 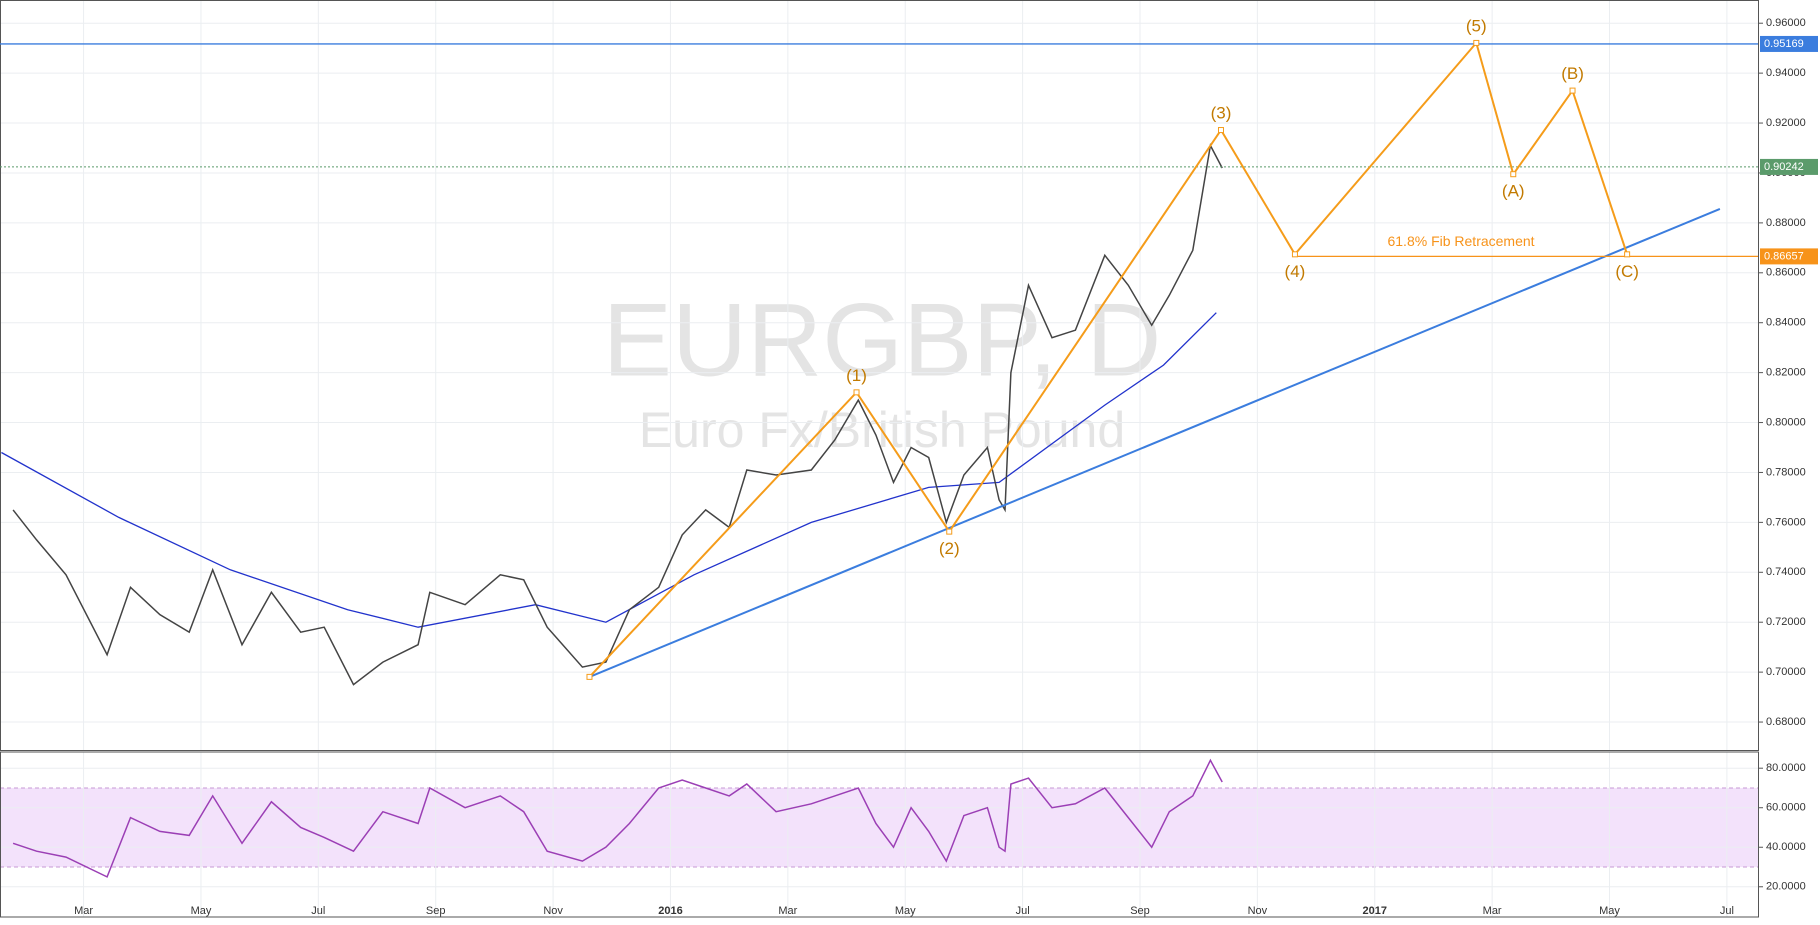 I want to click on x-tick-label: 2017, so click(x=1375, y=911).